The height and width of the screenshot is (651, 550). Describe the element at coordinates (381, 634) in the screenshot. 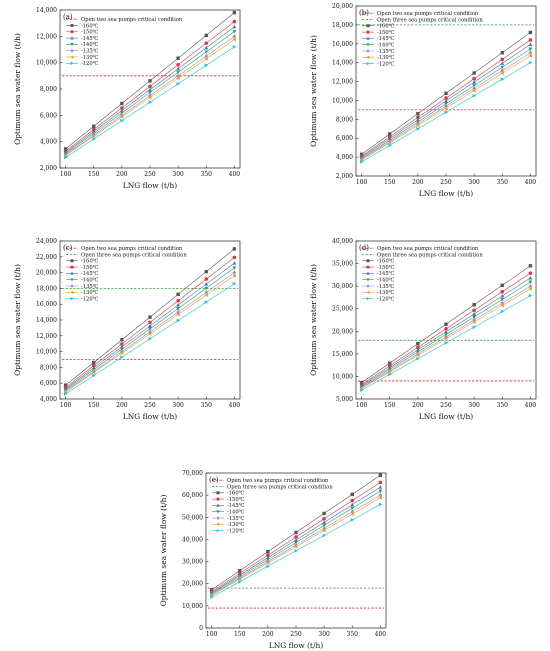

I see `x-tick-label: 400` at that location.